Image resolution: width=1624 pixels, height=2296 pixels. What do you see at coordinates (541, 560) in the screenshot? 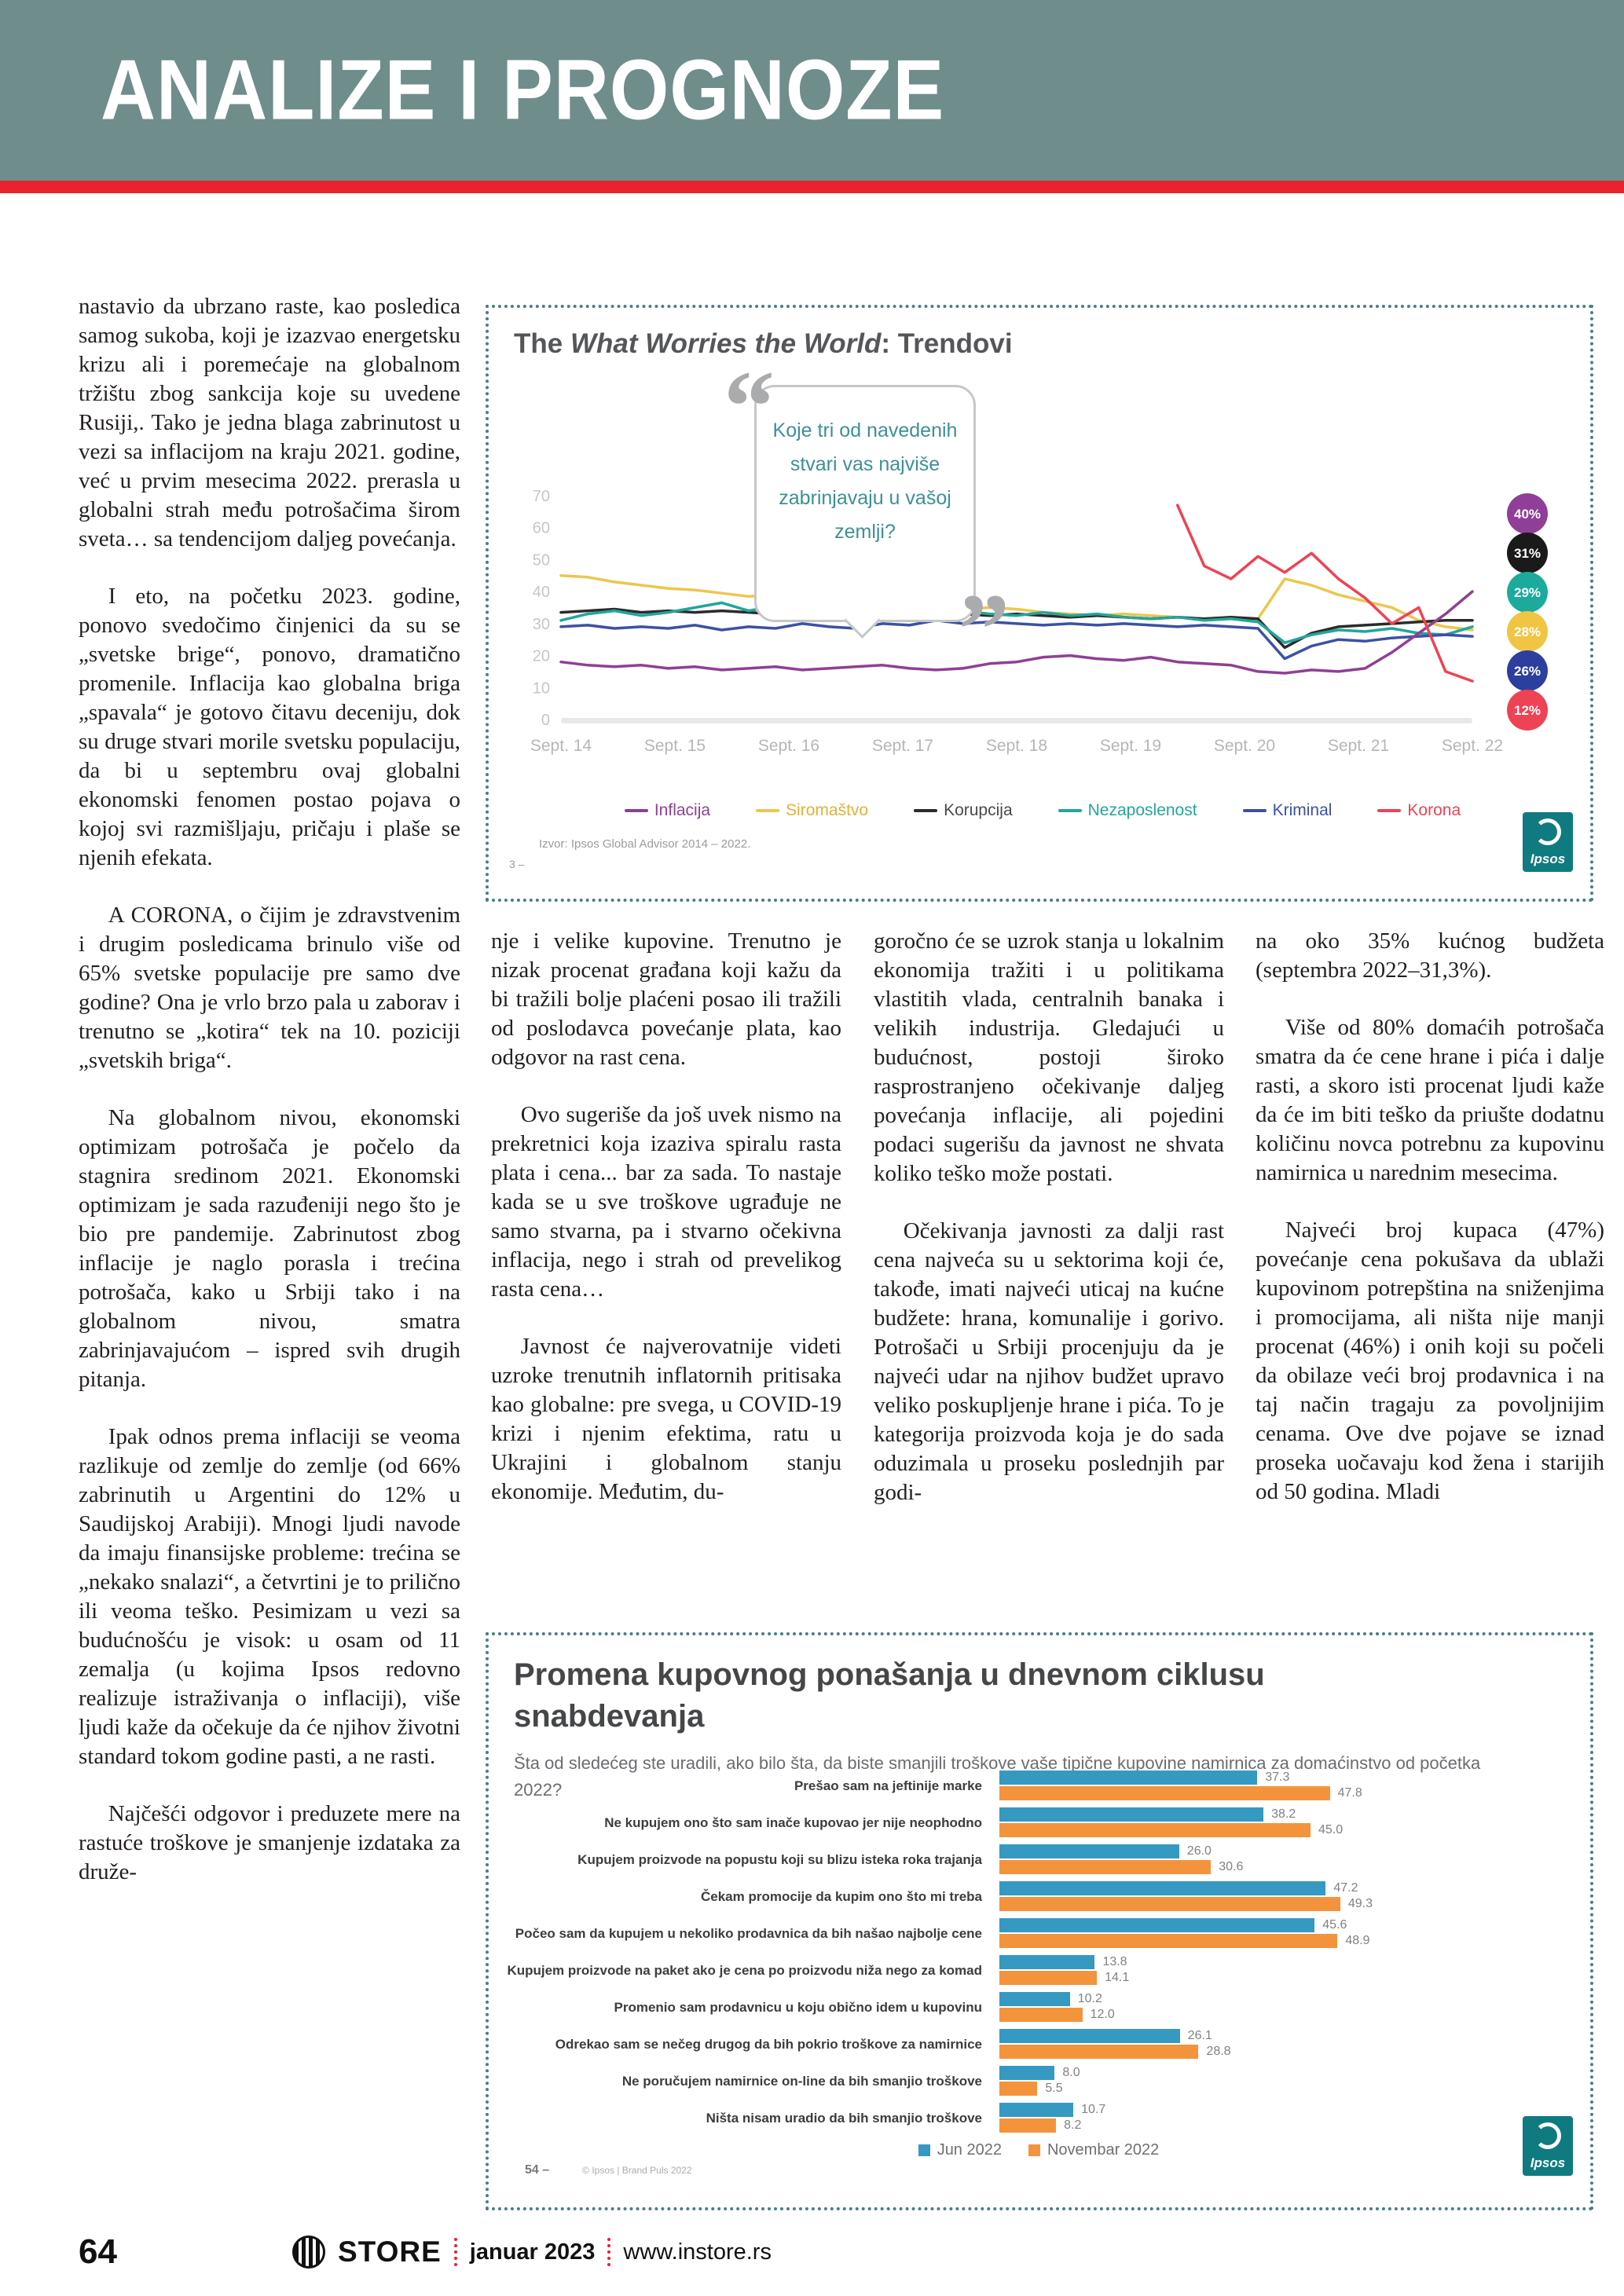
I see `y-axis-tick: 50` at bounding box center [541, 560].